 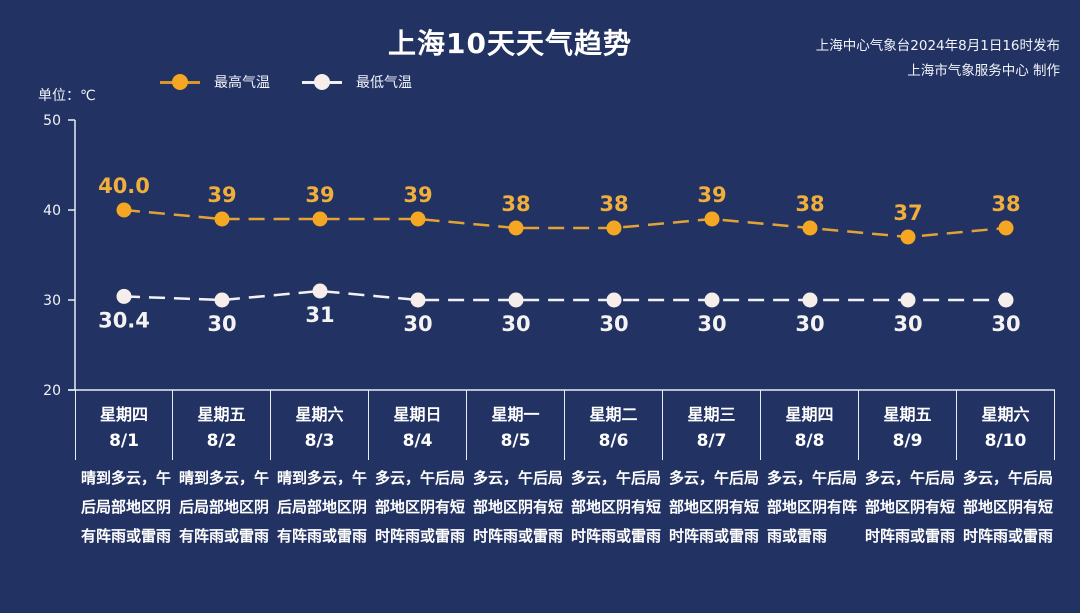 I want to click on y-tick-label: 50, so click(x=52, y=121).